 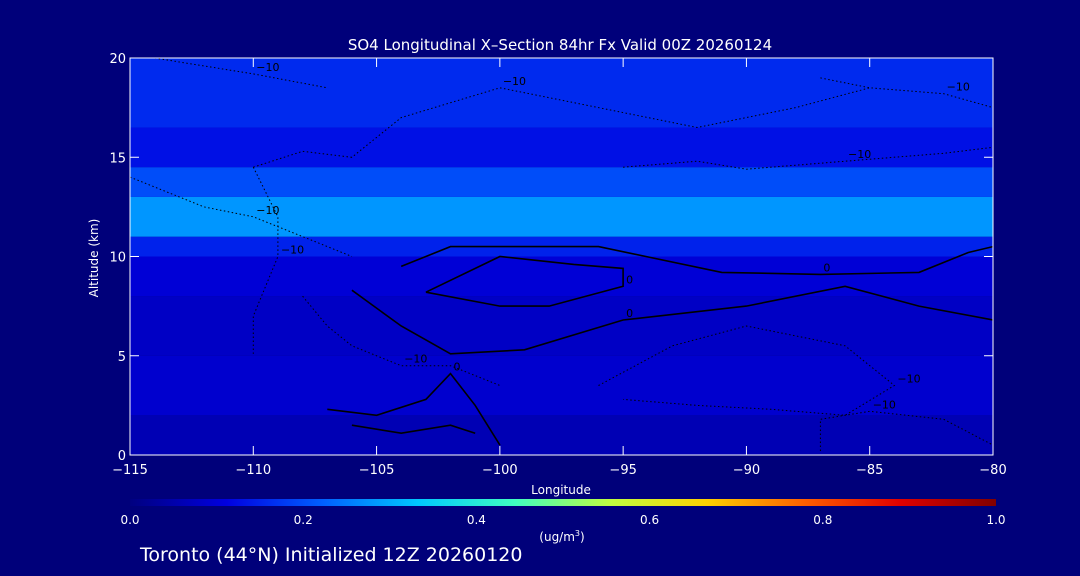 I want to click on colorbar: 0.0 0.2 0.4 0.6 0.8 1.0 (ug/m3), so click(x=563, y=521).